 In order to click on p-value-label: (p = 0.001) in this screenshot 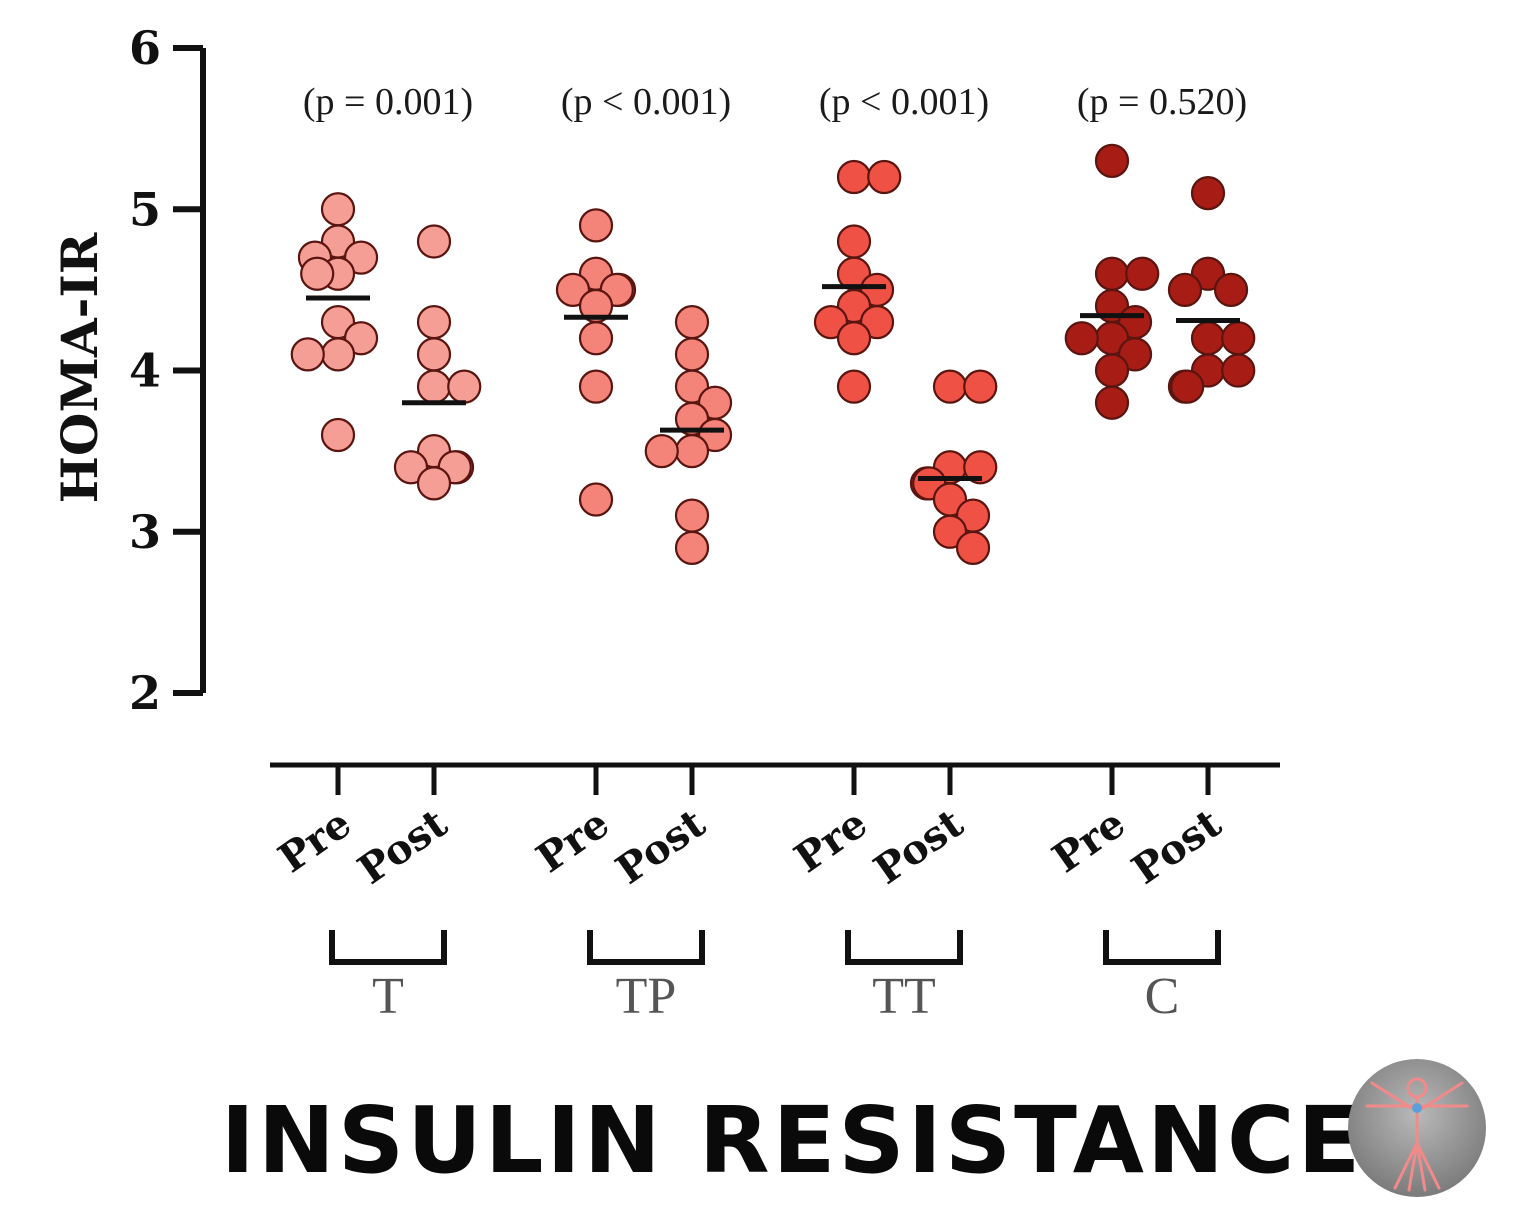, I will do `click(388, 102)`.